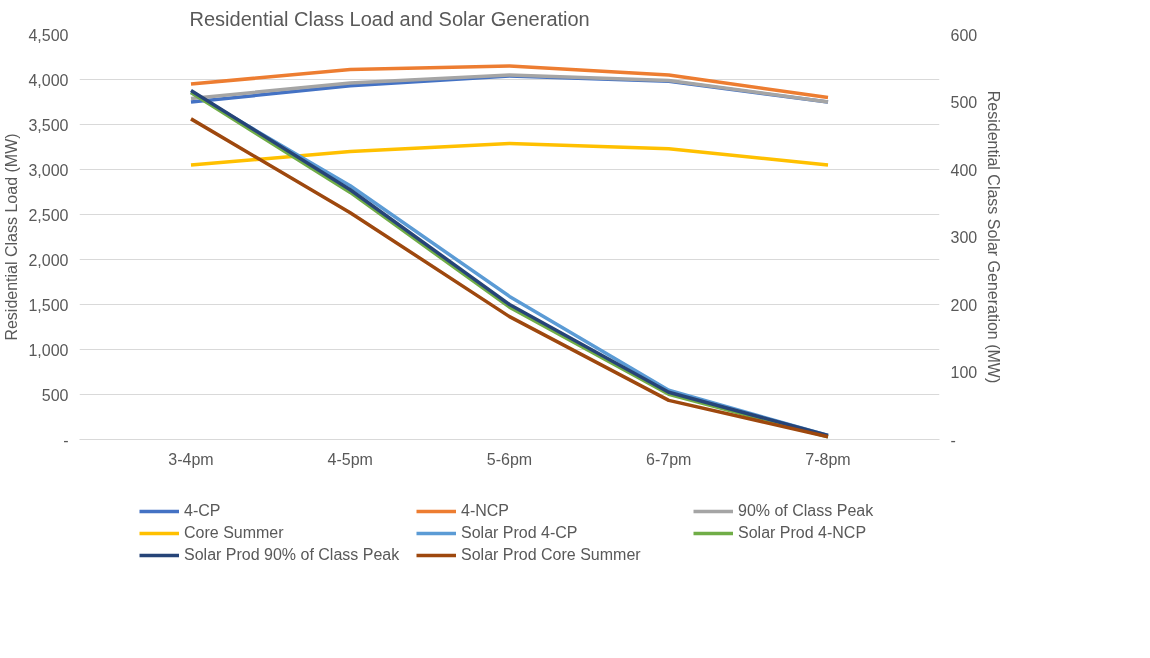 The height and width of the screenshot is (658, 1150). What do you see at coordinates (48, 170) in the screenshot?
I see `y-tick-label: 3,000` at bounding box center [48, 170].